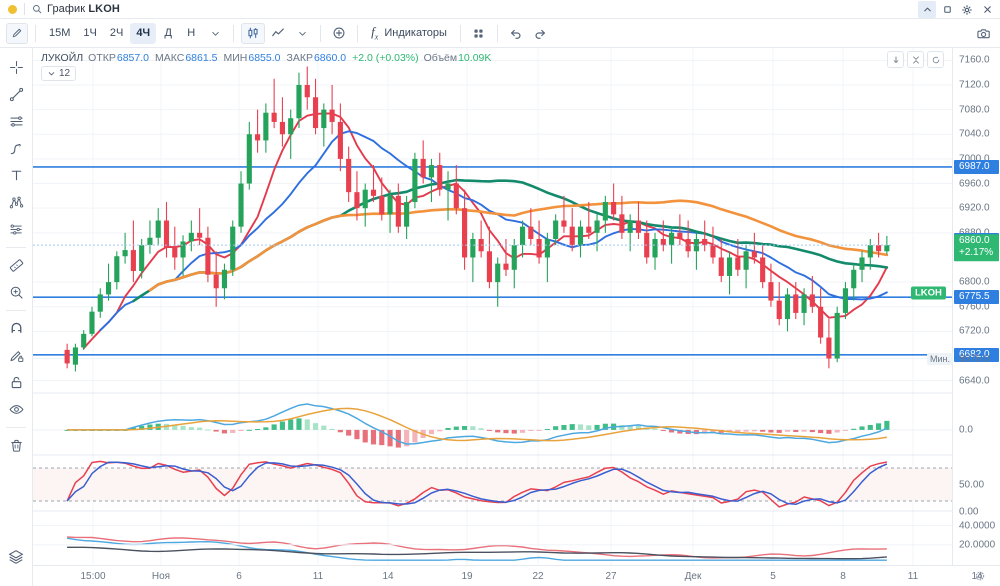 The height and width of the screenshot is (586, 1000). Describe the element at coordinates (37, 9) in the screenshot. I see `search-icon` at that location.